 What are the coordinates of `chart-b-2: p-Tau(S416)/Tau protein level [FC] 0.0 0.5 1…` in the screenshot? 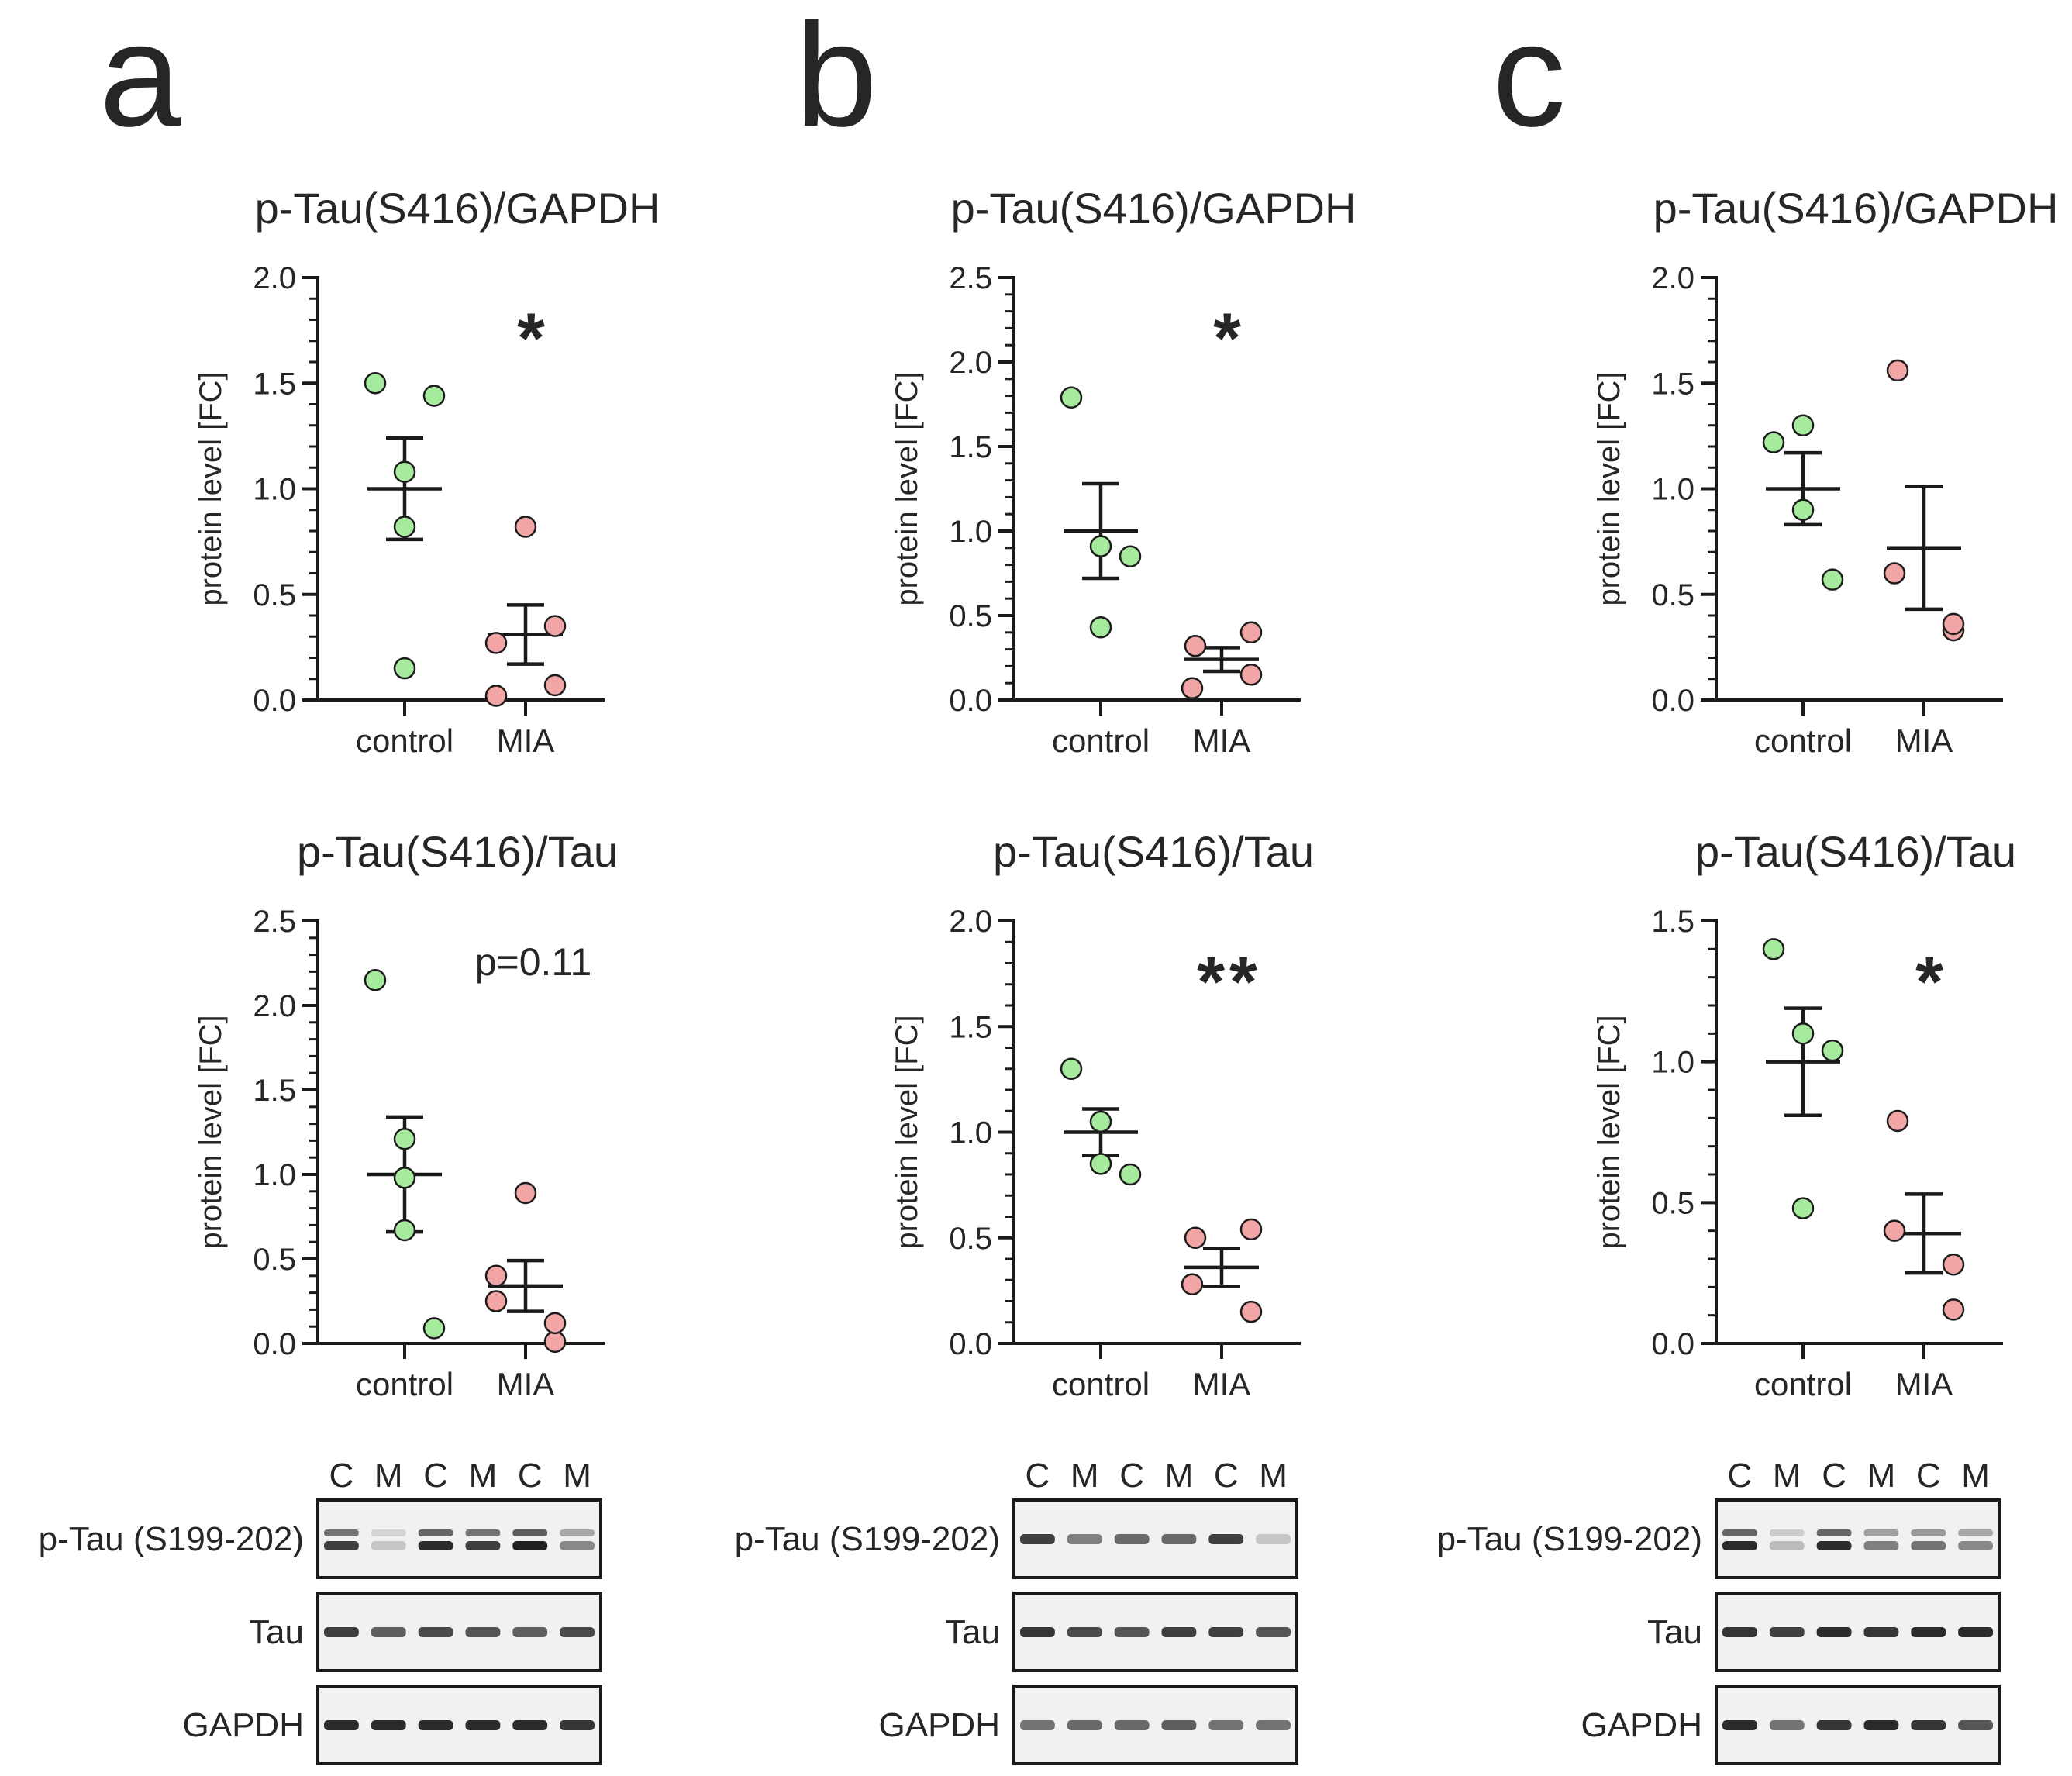 It's located at (1102, 1114).